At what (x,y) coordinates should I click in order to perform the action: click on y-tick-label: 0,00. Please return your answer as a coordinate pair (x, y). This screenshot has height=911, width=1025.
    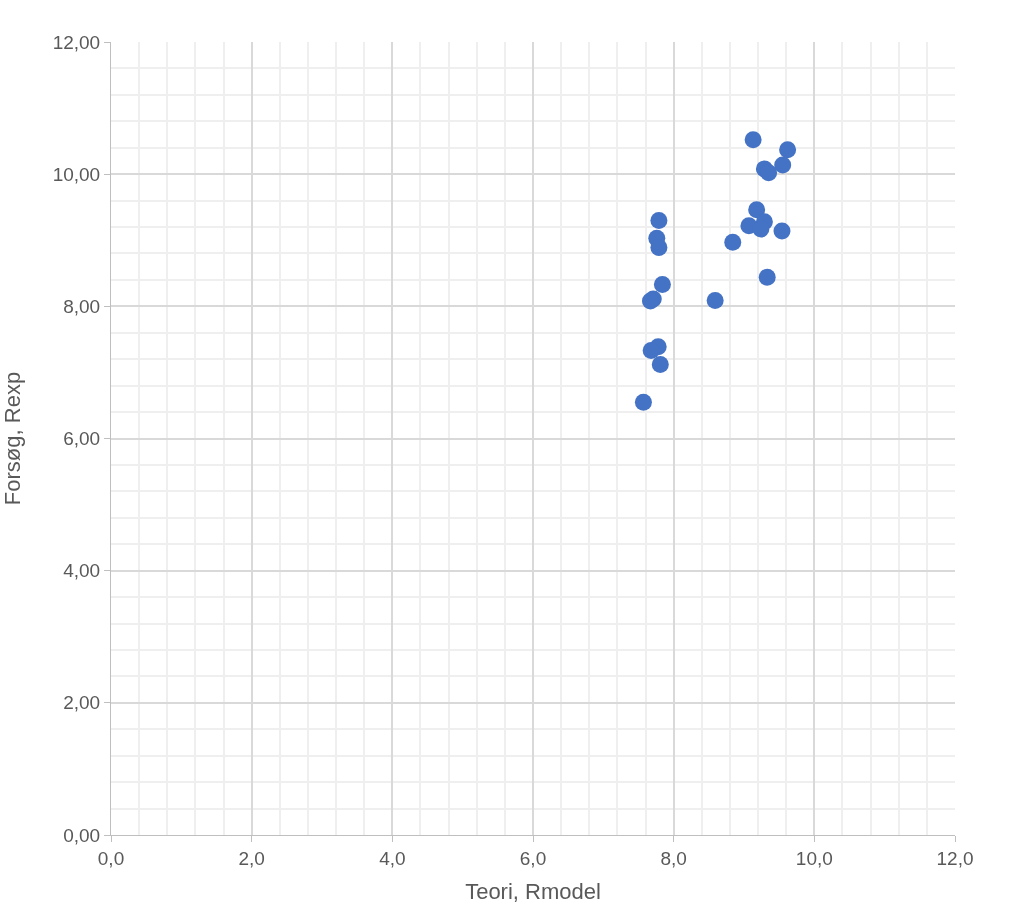
    Looking at the image, I should click on (82, 835).